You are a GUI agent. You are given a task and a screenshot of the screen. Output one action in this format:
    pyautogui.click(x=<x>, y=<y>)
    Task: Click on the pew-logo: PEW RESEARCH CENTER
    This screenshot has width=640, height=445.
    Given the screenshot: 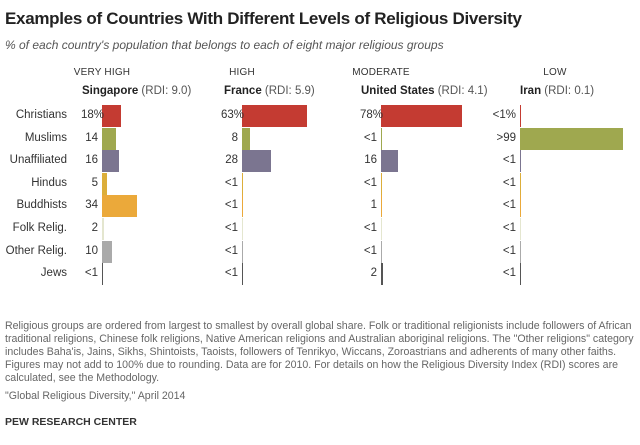 What is the action you would take?
    pyautogui.click(x=71, y=422)
    